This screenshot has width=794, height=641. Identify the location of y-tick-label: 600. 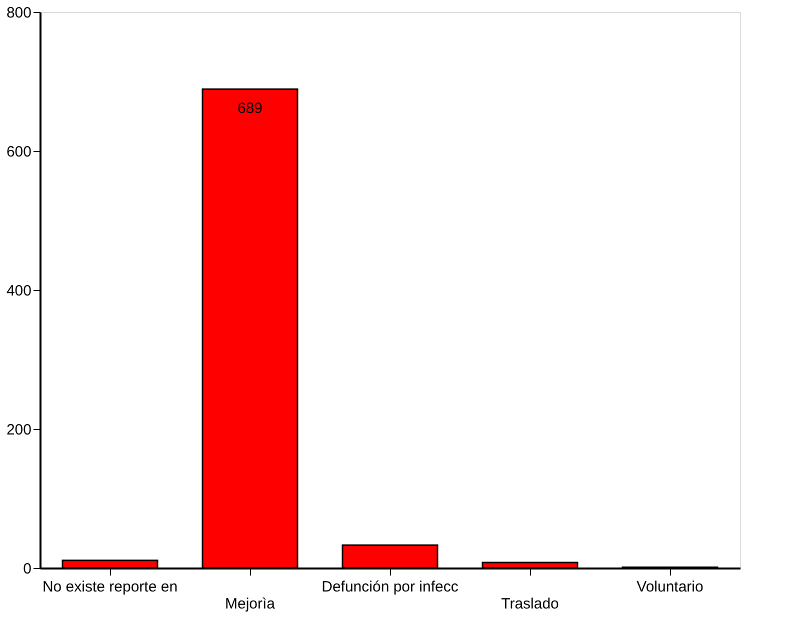
(19, 152).